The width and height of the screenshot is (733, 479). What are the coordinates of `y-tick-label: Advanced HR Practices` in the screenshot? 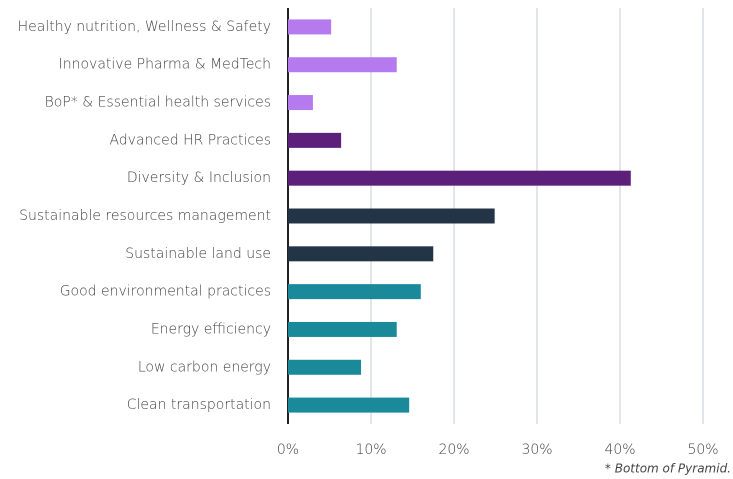 It's located at (190, 140).